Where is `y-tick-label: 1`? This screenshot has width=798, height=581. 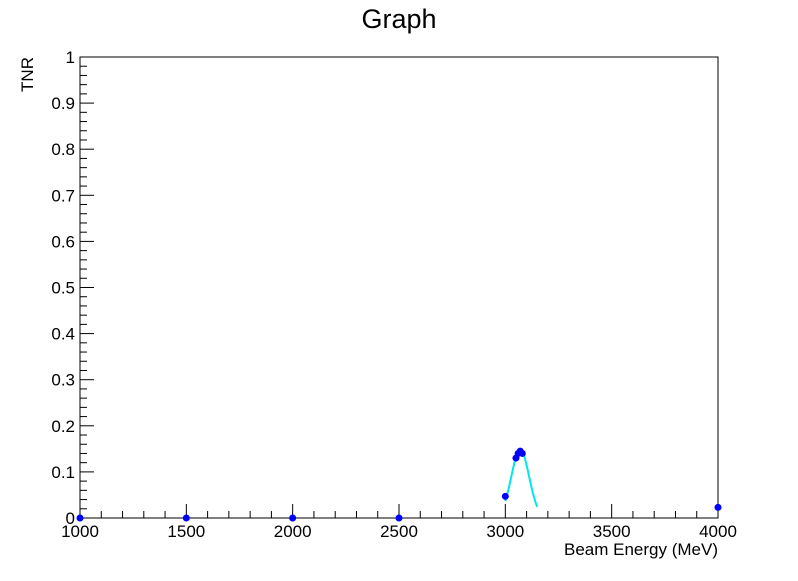
y-tick-label: 1 is located at coordinates (70, 57).